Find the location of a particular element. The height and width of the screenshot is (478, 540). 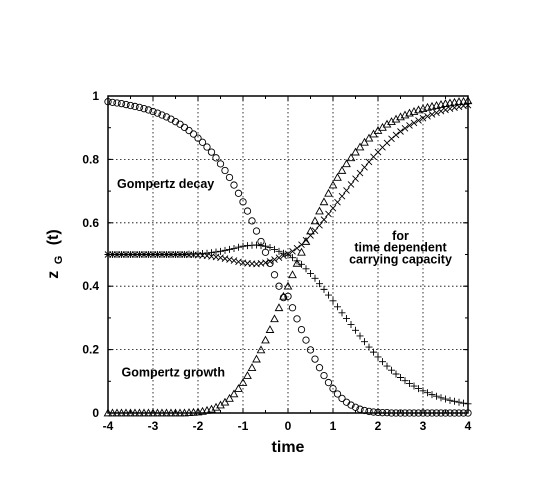

y-axis-title-suffix: (t) is located at coordinates (53, 237).